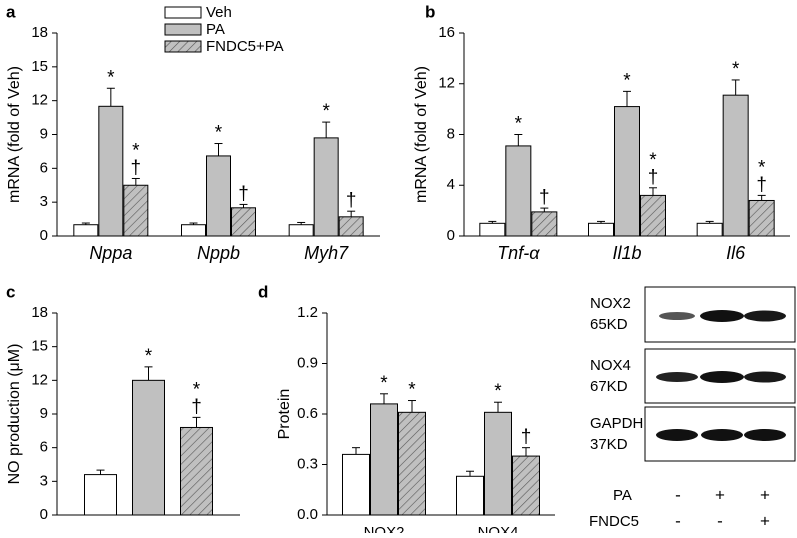  I want to click on blot-row-size: 67KD, so click(609, 386).